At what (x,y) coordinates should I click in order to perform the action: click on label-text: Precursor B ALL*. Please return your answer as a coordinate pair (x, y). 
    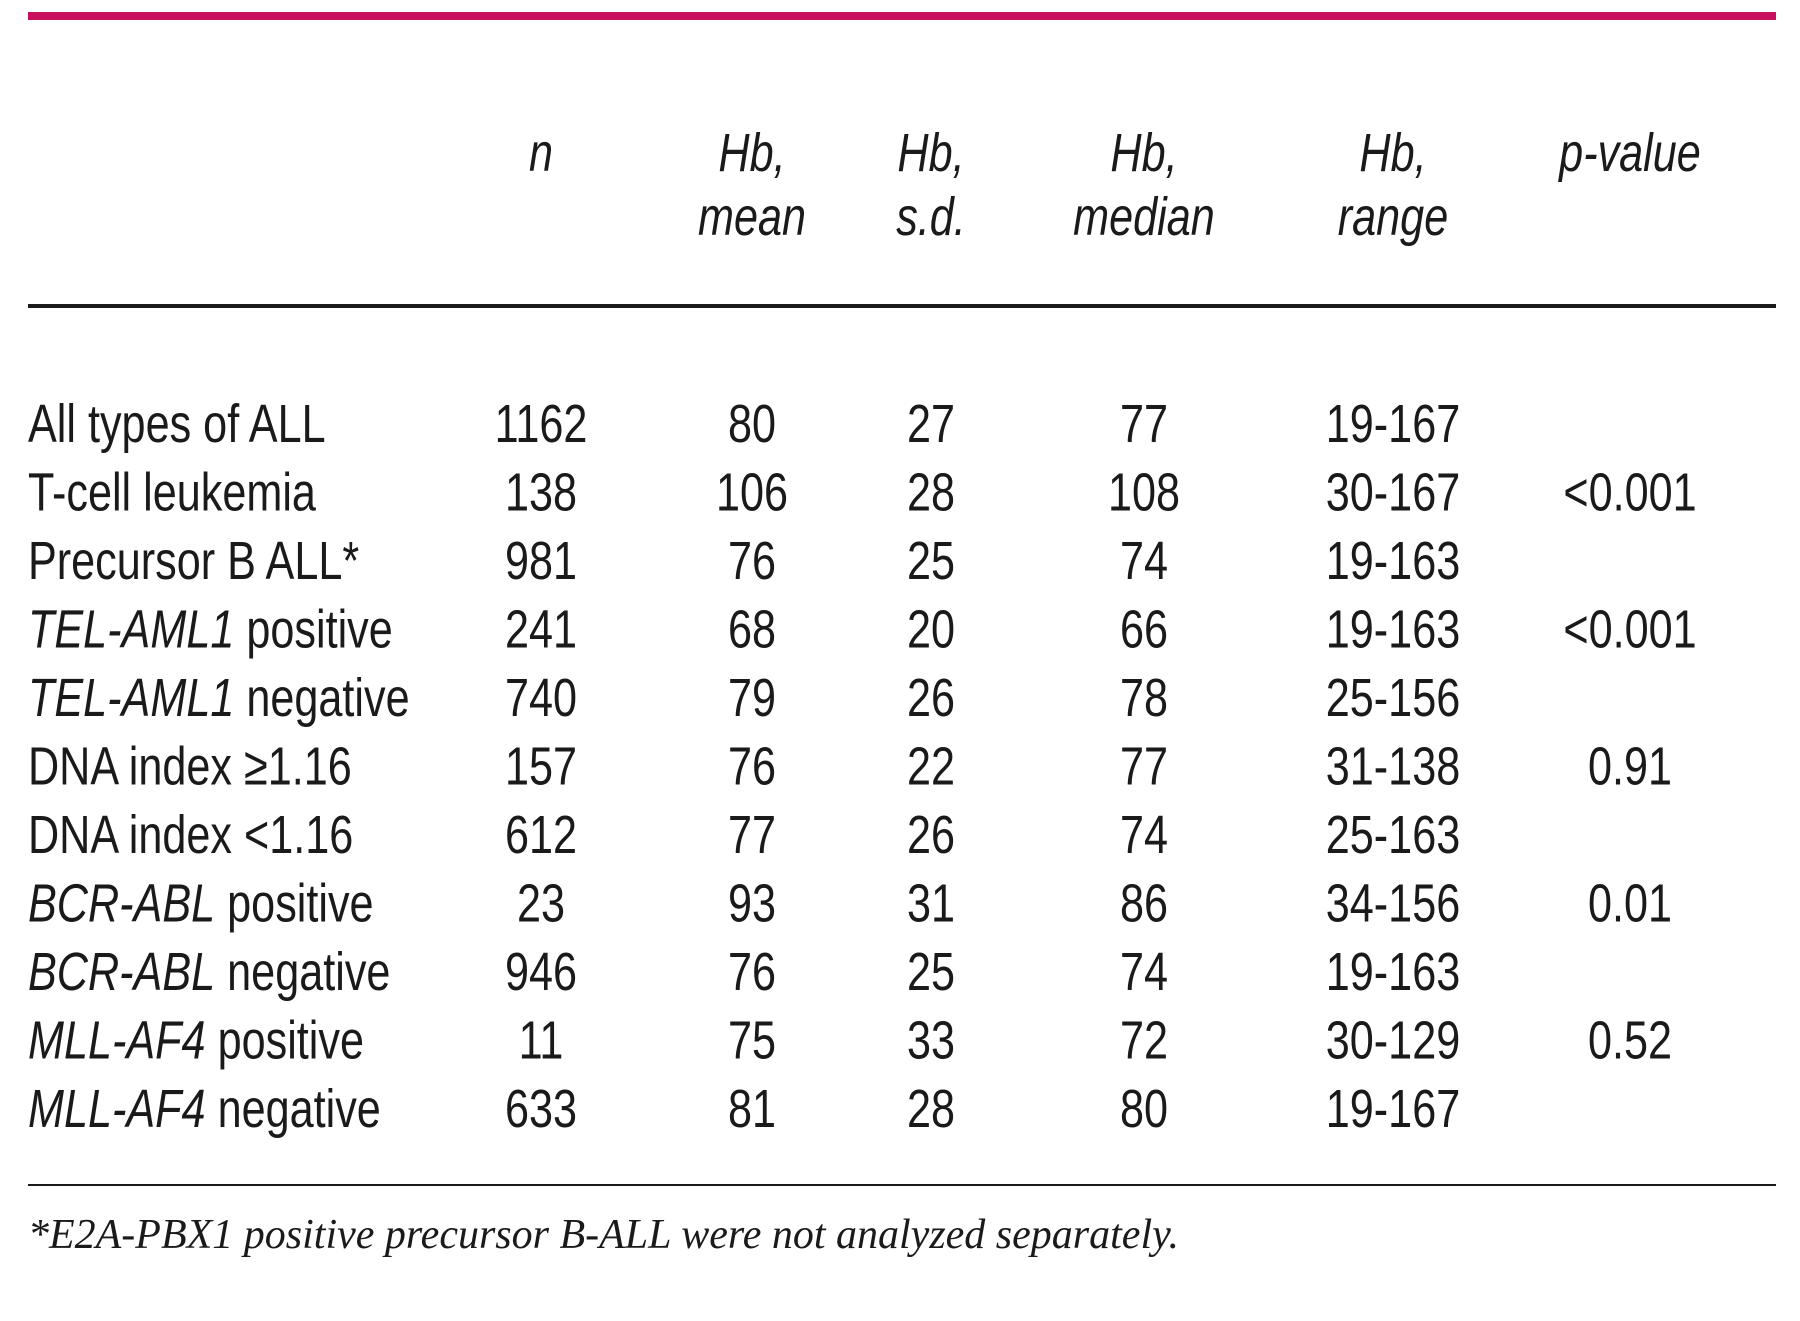
    Looking at the image, I should click on (193, 562).